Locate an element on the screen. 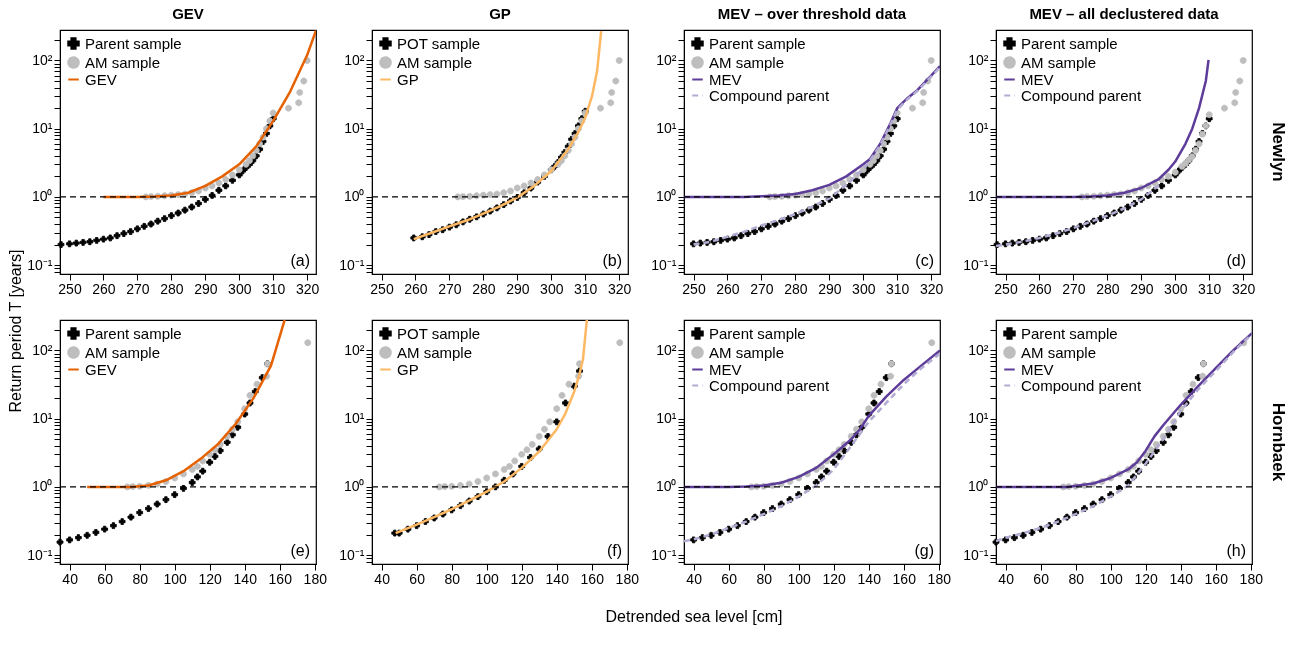 Image resolution: width=1304 pixels, height=659 pixels. annotation: (d) is located at coordinates (1236, 260).